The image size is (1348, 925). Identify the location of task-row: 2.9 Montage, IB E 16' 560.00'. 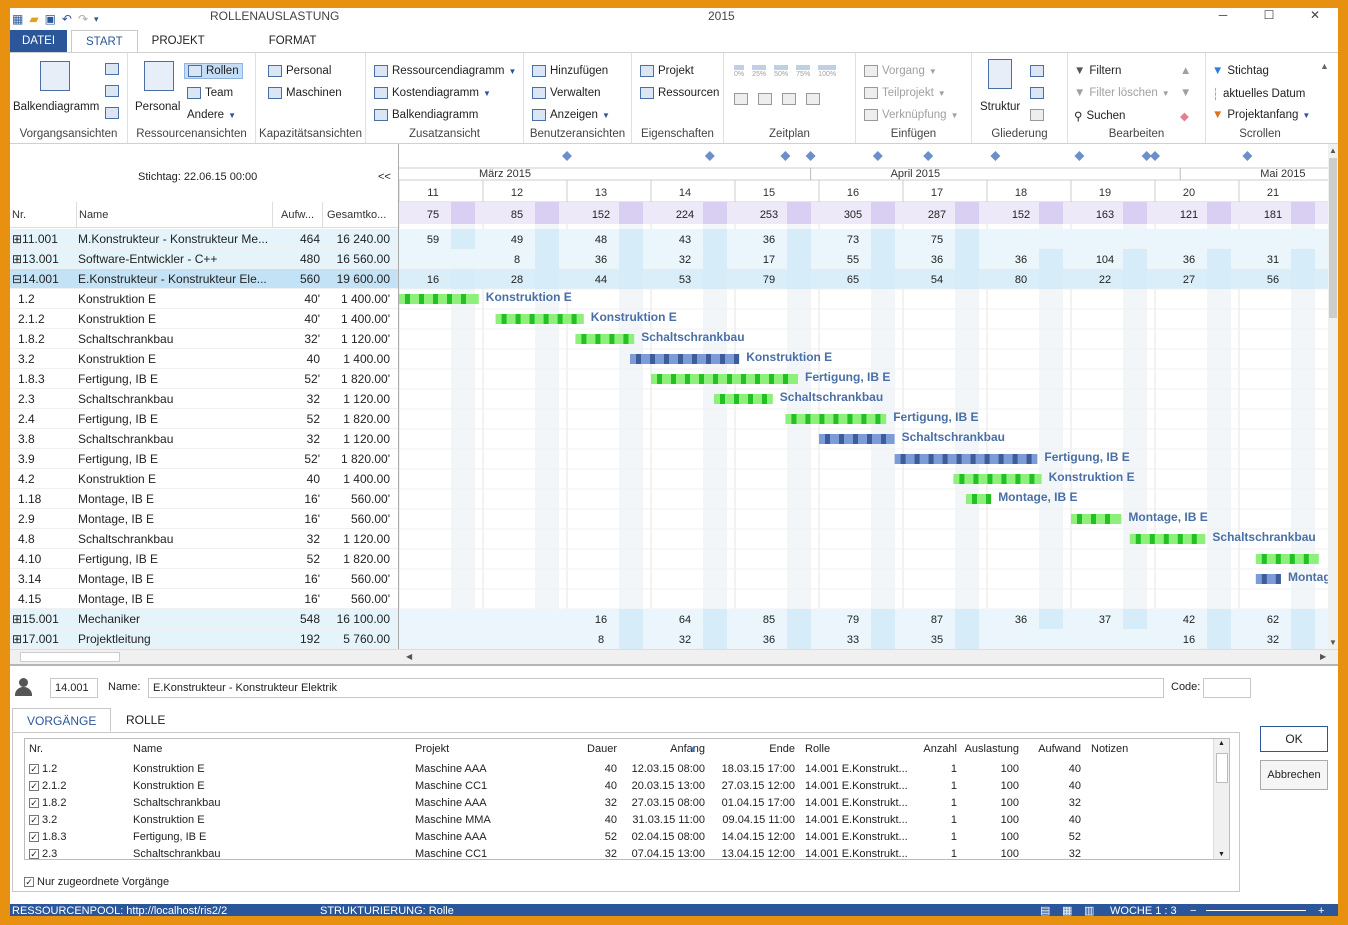
(204, 519).